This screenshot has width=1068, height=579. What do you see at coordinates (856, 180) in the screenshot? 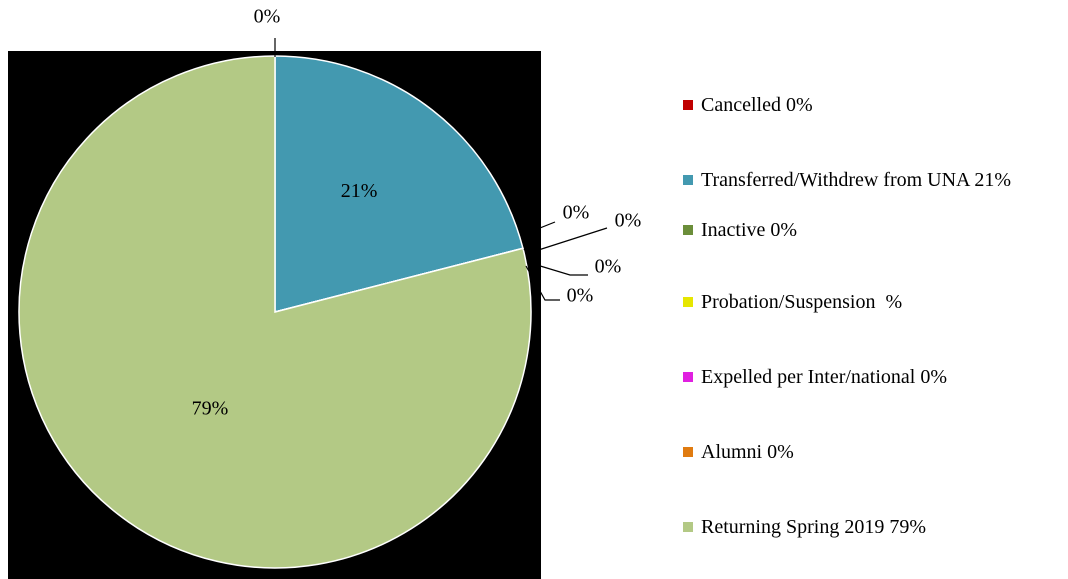
I see `legend-label: Transferred/Withdrew from UNA 21%` at bounding box center [856, 180].